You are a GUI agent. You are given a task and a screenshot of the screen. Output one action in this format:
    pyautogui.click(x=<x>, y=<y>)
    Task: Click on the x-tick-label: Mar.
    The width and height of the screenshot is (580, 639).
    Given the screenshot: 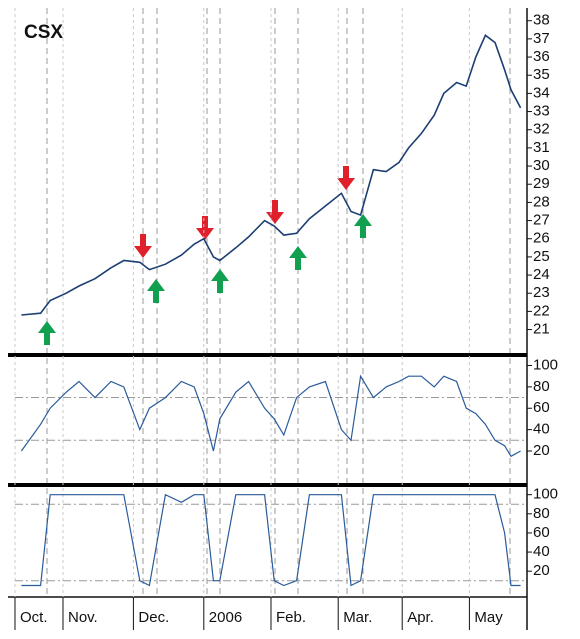 What is the action you would take?
    pyautogui.click(x=357, y=617)
    